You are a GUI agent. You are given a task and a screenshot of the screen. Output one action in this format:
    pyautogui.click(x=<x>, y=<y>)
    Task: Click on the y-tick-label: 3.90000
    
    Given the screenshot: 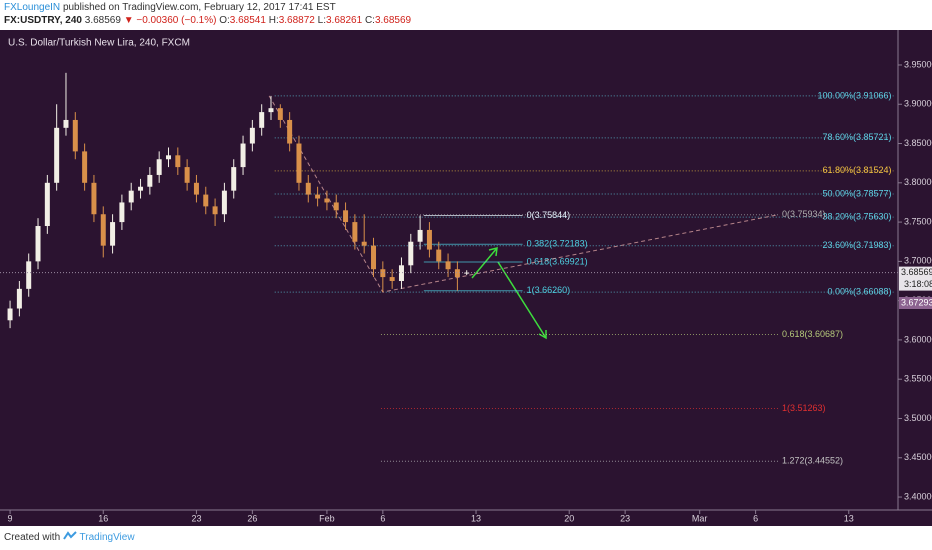 What is the action you would take?
    pyautogui.click(x=918, y=104)
    